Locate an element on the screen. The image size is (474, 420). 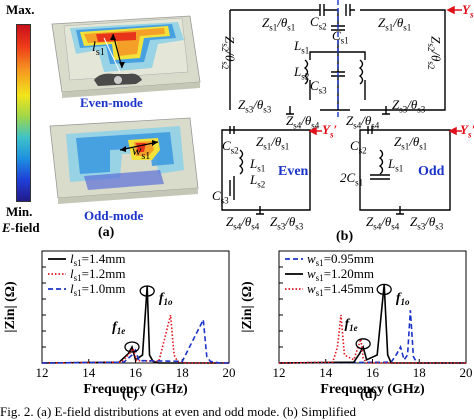
scale-max-label: Max. is located at coordinates (20, 9).